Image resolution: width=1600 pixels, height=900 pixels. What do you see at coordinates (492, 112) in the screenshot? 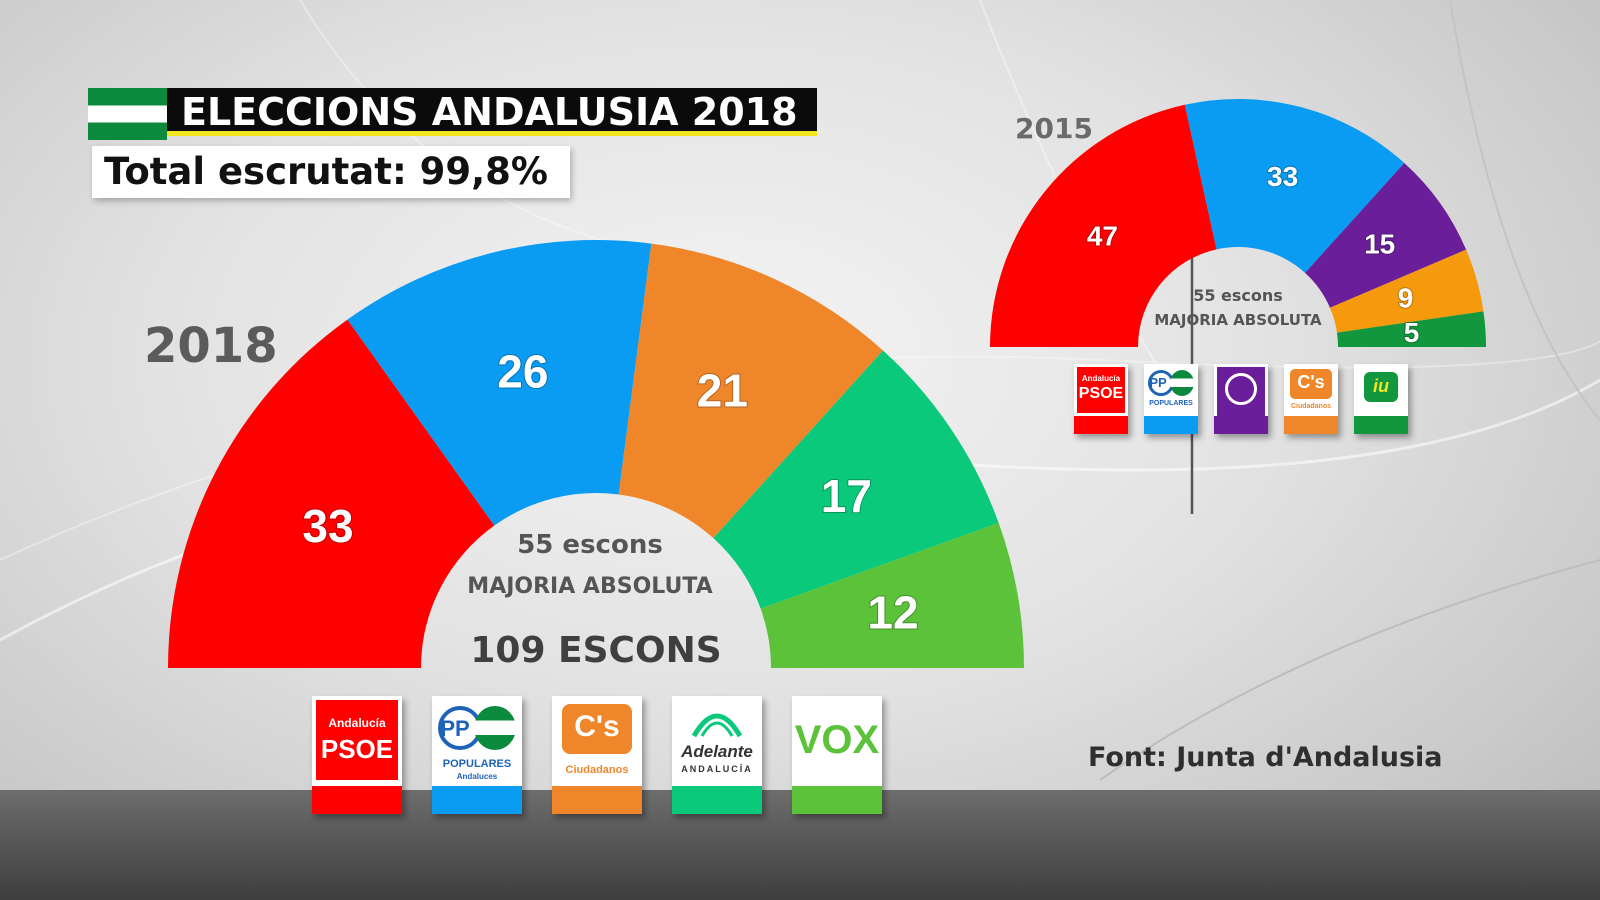
I see `page-title: ELECCIONS ANDALUSIA 2018` at bounding box center [492, 112].